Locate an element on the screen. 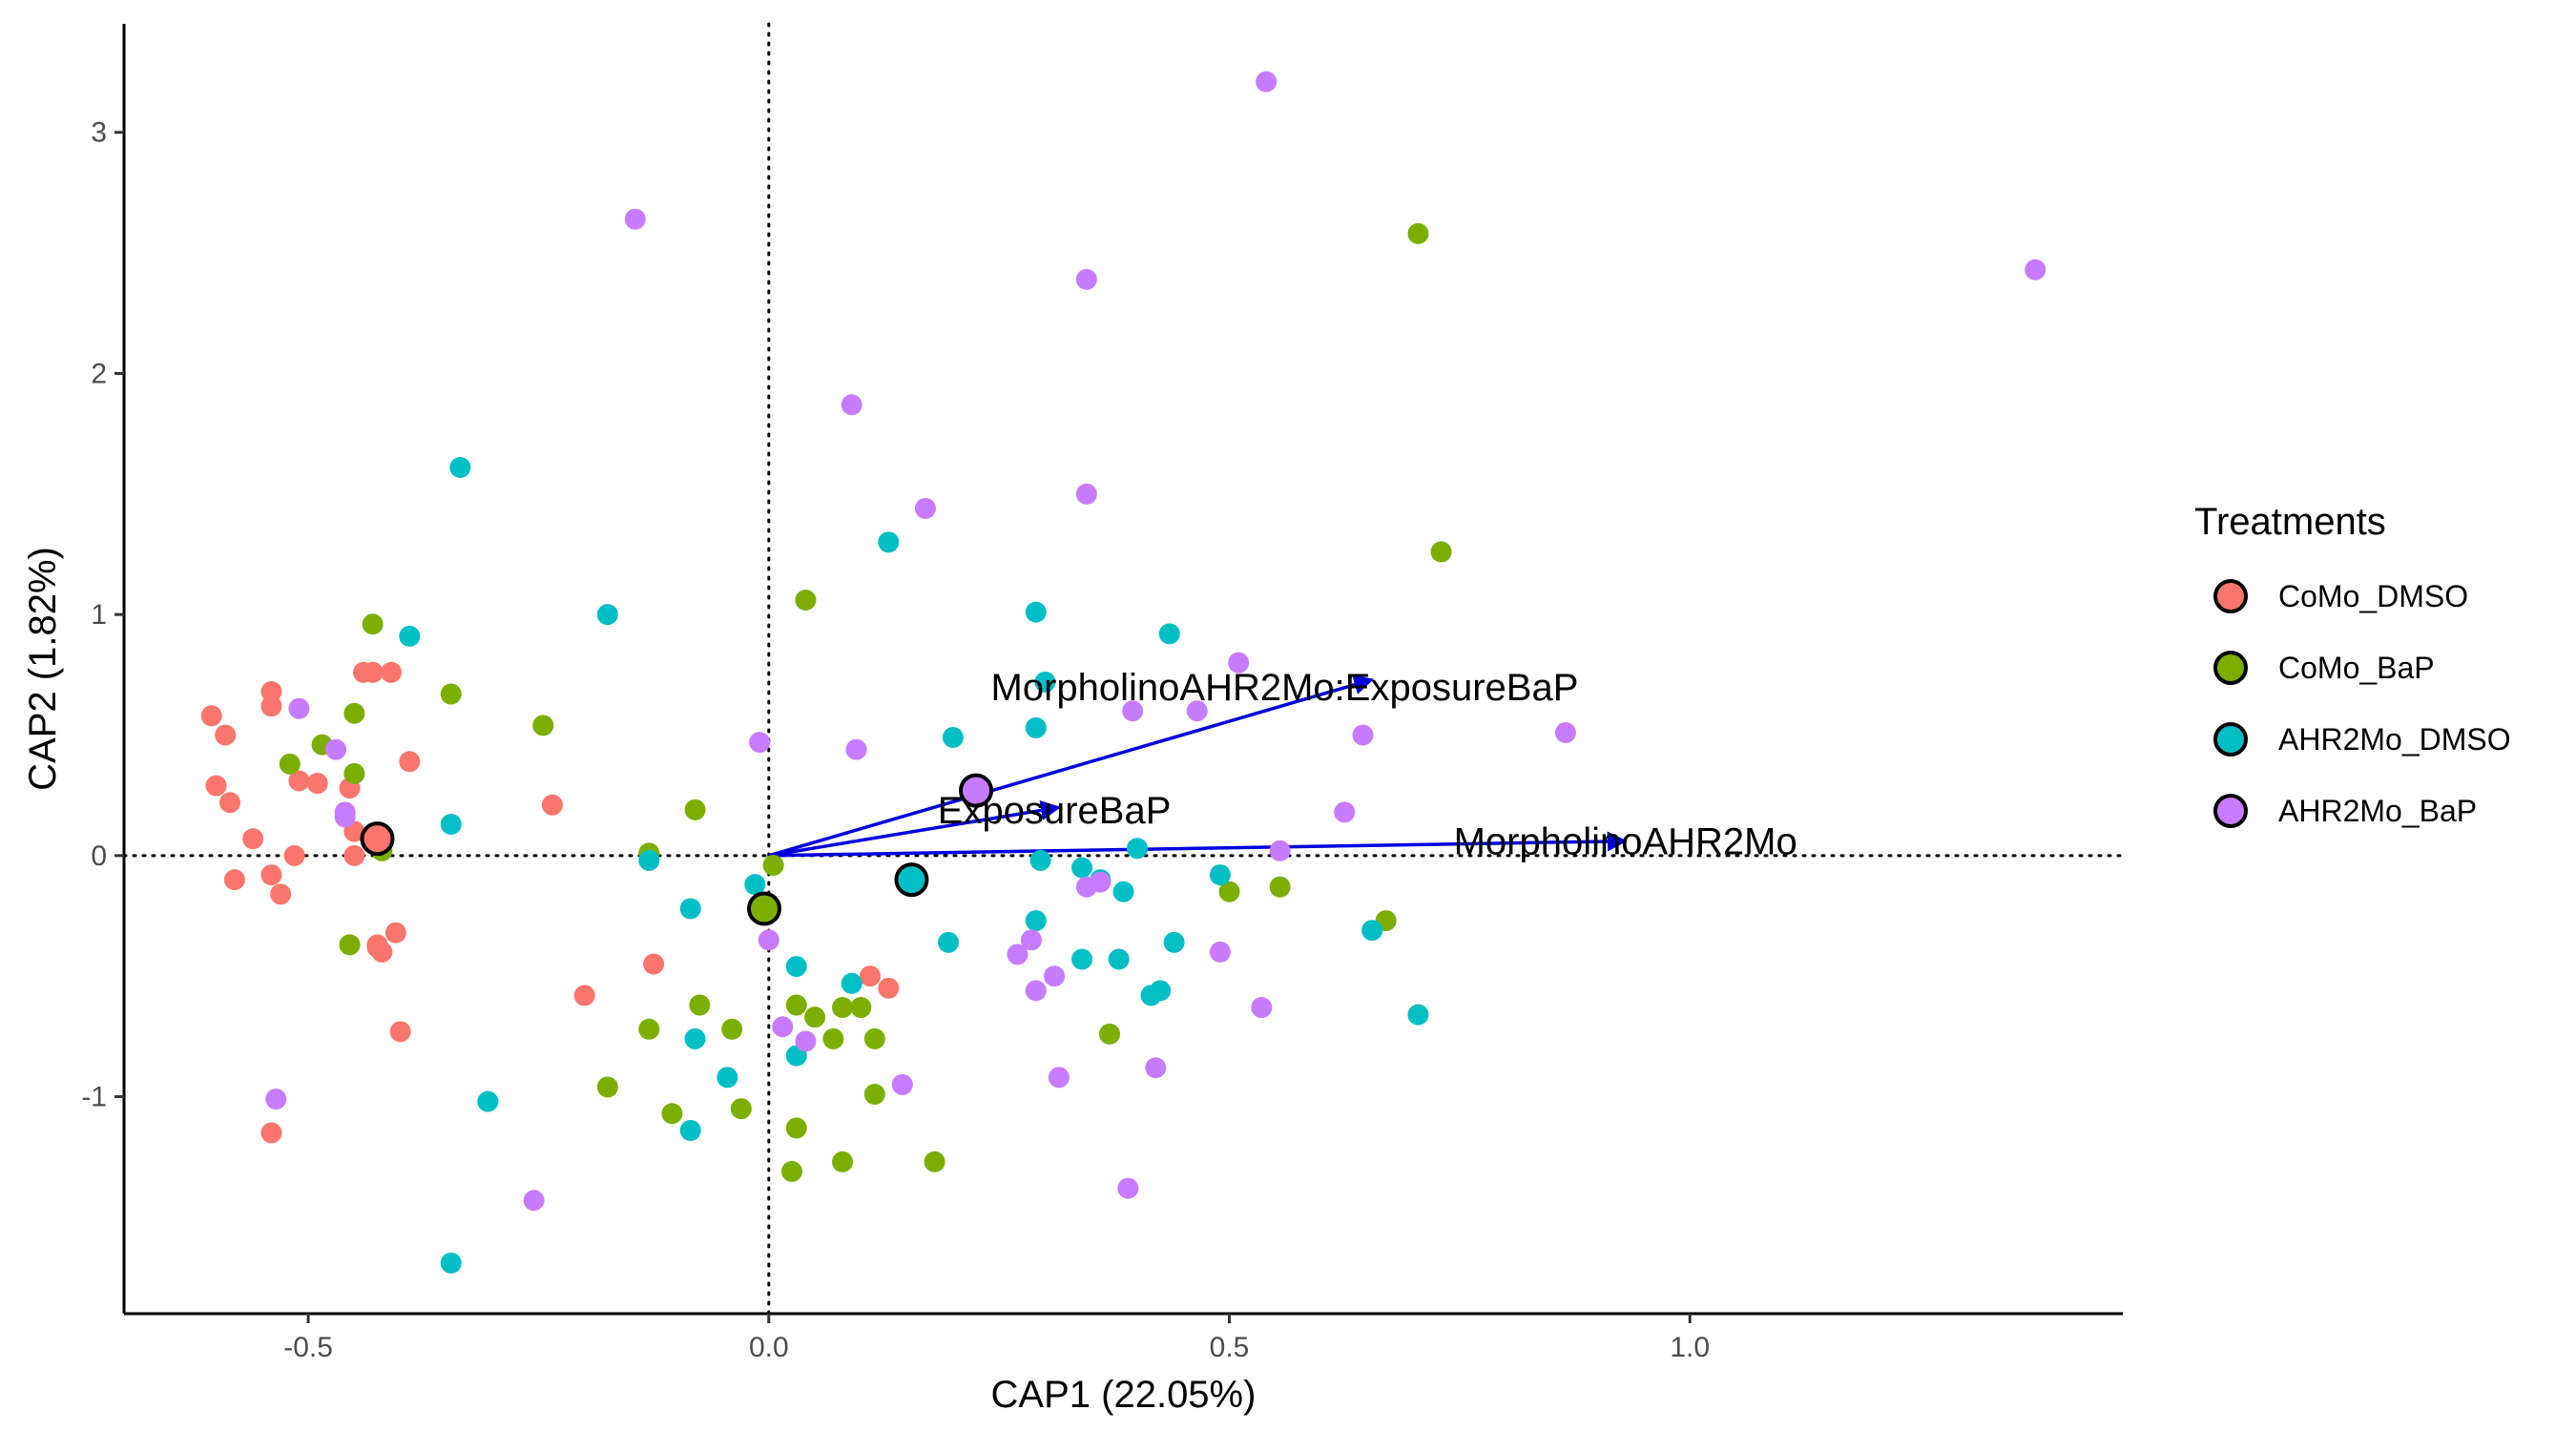 The width and height of the screenshot is (2576, 1431). y-tick-label: 3 is located at coordinates (99, 133).